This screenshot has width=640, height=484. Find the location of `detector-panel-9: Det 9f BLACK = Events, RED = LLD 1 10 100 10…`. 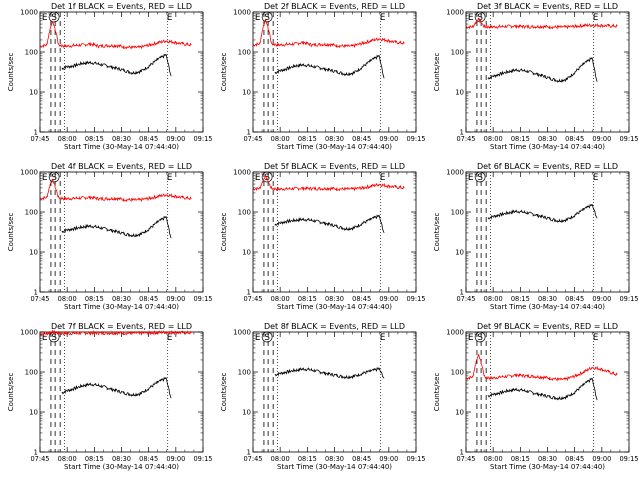

detector-panel-9: Det 9f BLACK = Events, RED = LLD 1 10 100 10… is located at coordinates (532, 400).